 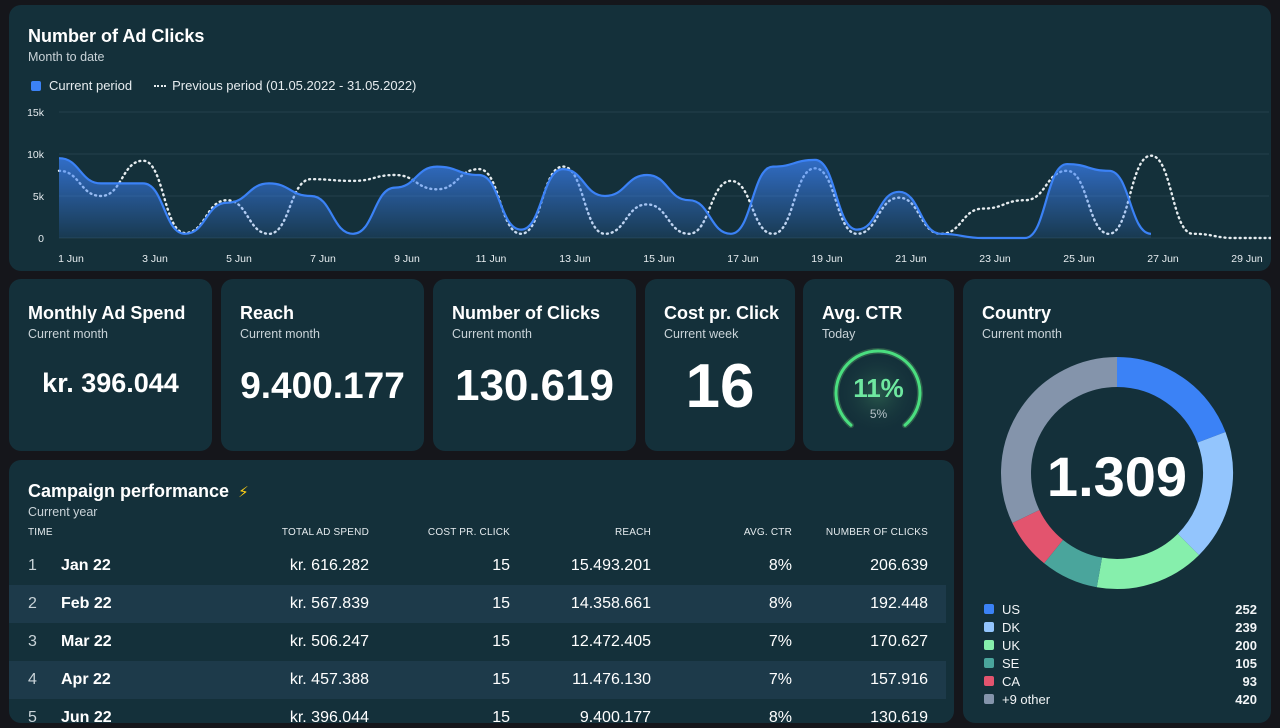 I want to click on cell-time: Feb 22, so click(x=86, y=603).